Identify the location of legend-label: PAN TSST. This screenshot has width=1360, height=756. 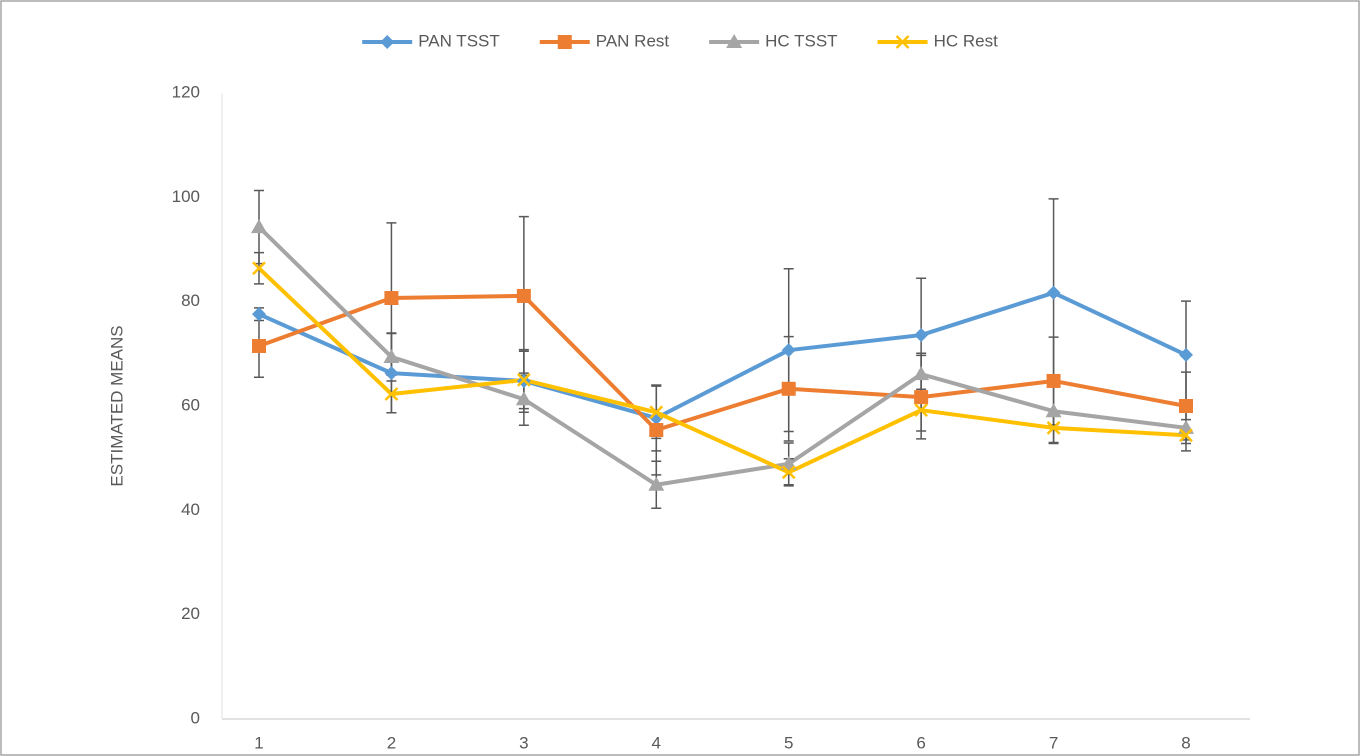
(459, 40).